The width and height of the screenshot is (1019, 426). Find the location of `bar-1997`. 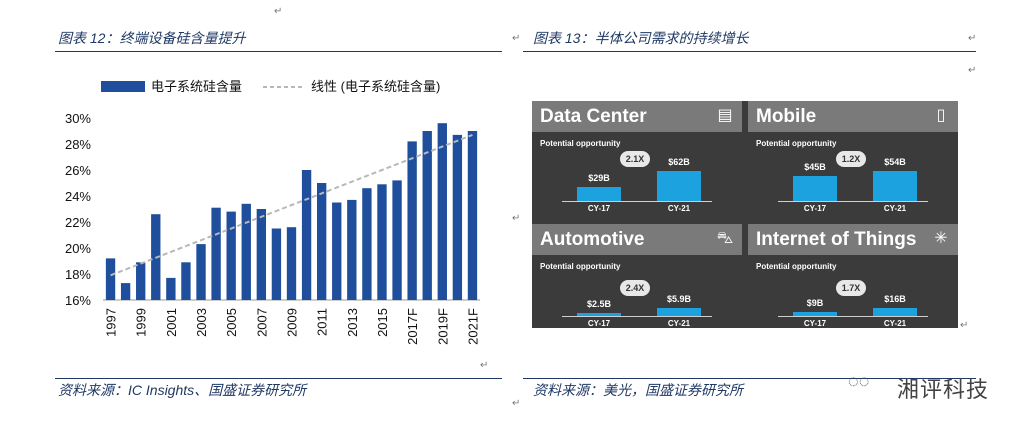

bar-1997 is located at coordinates (110, 279).